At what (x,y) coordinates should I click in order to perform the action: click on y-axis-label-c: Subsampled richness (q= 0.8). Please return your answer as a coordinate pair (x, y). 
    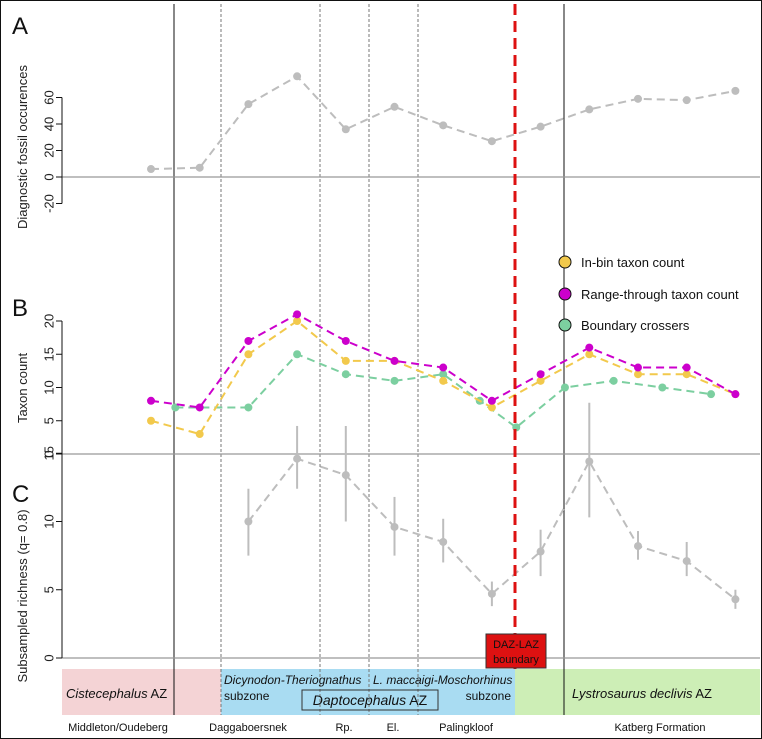
    Looking at the image, I should click on (22, 595).